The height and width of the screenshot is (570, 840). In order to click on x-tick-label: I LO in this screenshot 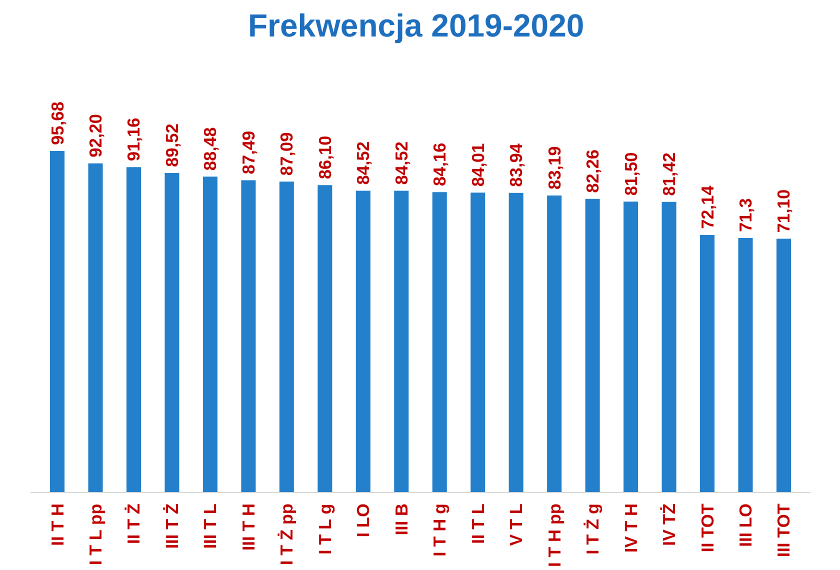, I will do `click(363, 520)`.